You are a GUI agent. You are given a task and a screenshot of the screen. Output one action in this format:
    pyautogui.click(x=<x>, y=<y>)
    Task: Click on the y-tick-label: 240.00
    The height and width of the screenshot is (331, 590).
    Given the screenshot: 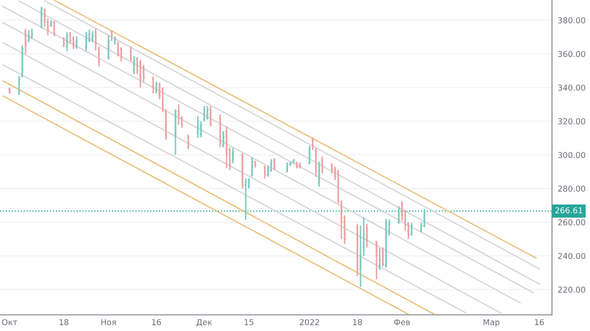 What is the action you would take?
    pyautogui.click(x=572, y=256)
    